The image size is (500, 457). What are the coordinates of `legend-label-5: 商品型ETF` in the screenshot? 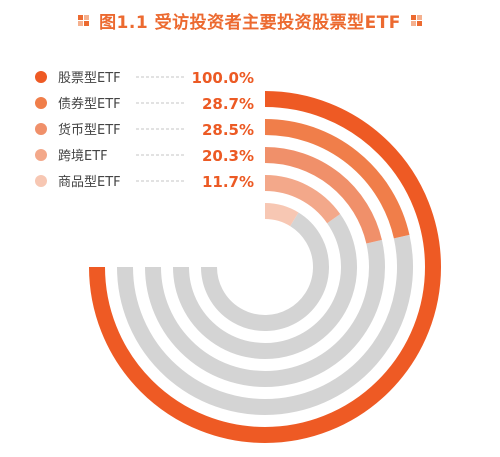 It's located at (89, 182).